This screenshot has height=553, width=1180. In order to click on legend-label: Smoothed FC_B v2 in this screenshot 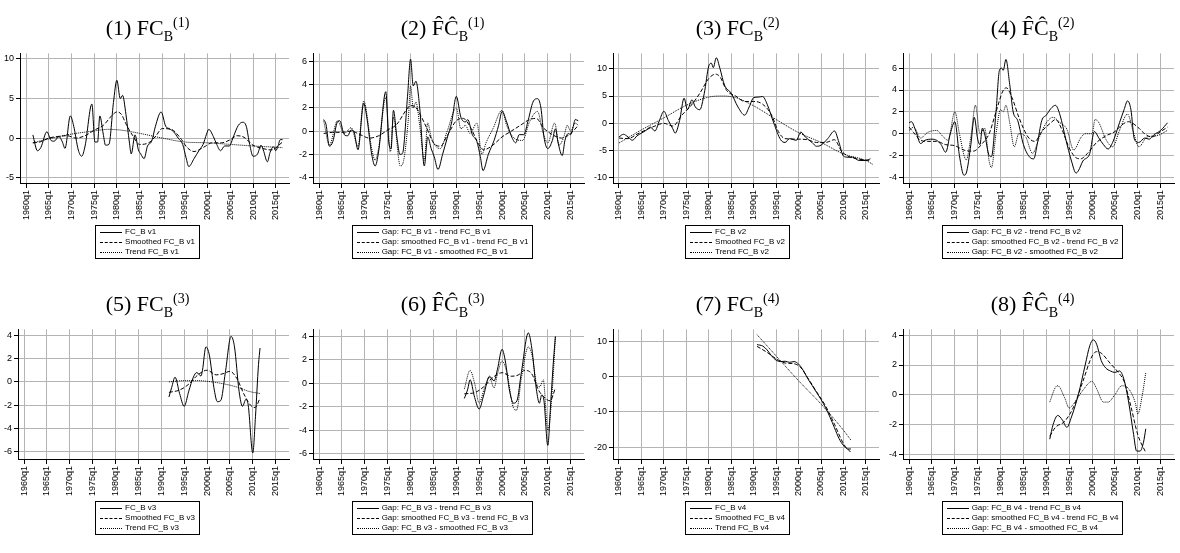, I will do `click(750, 242)`.